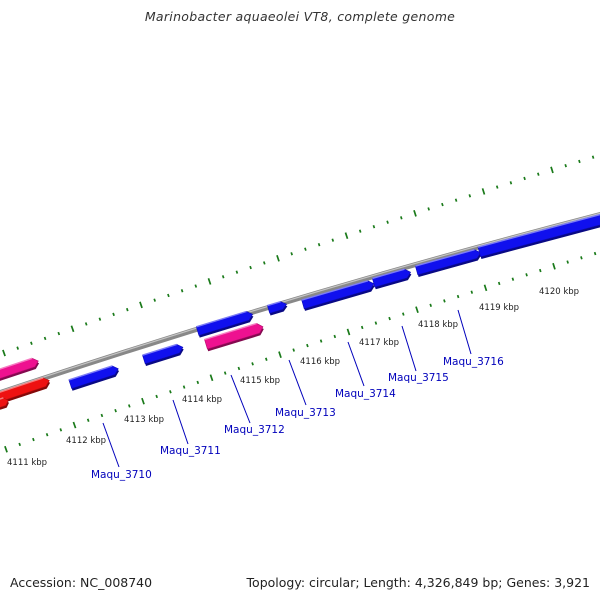  What do you see at coordinates (16, 363) in the screenshot?
I see `feature-pink-left-highlight` at bounding box center [16, 363].